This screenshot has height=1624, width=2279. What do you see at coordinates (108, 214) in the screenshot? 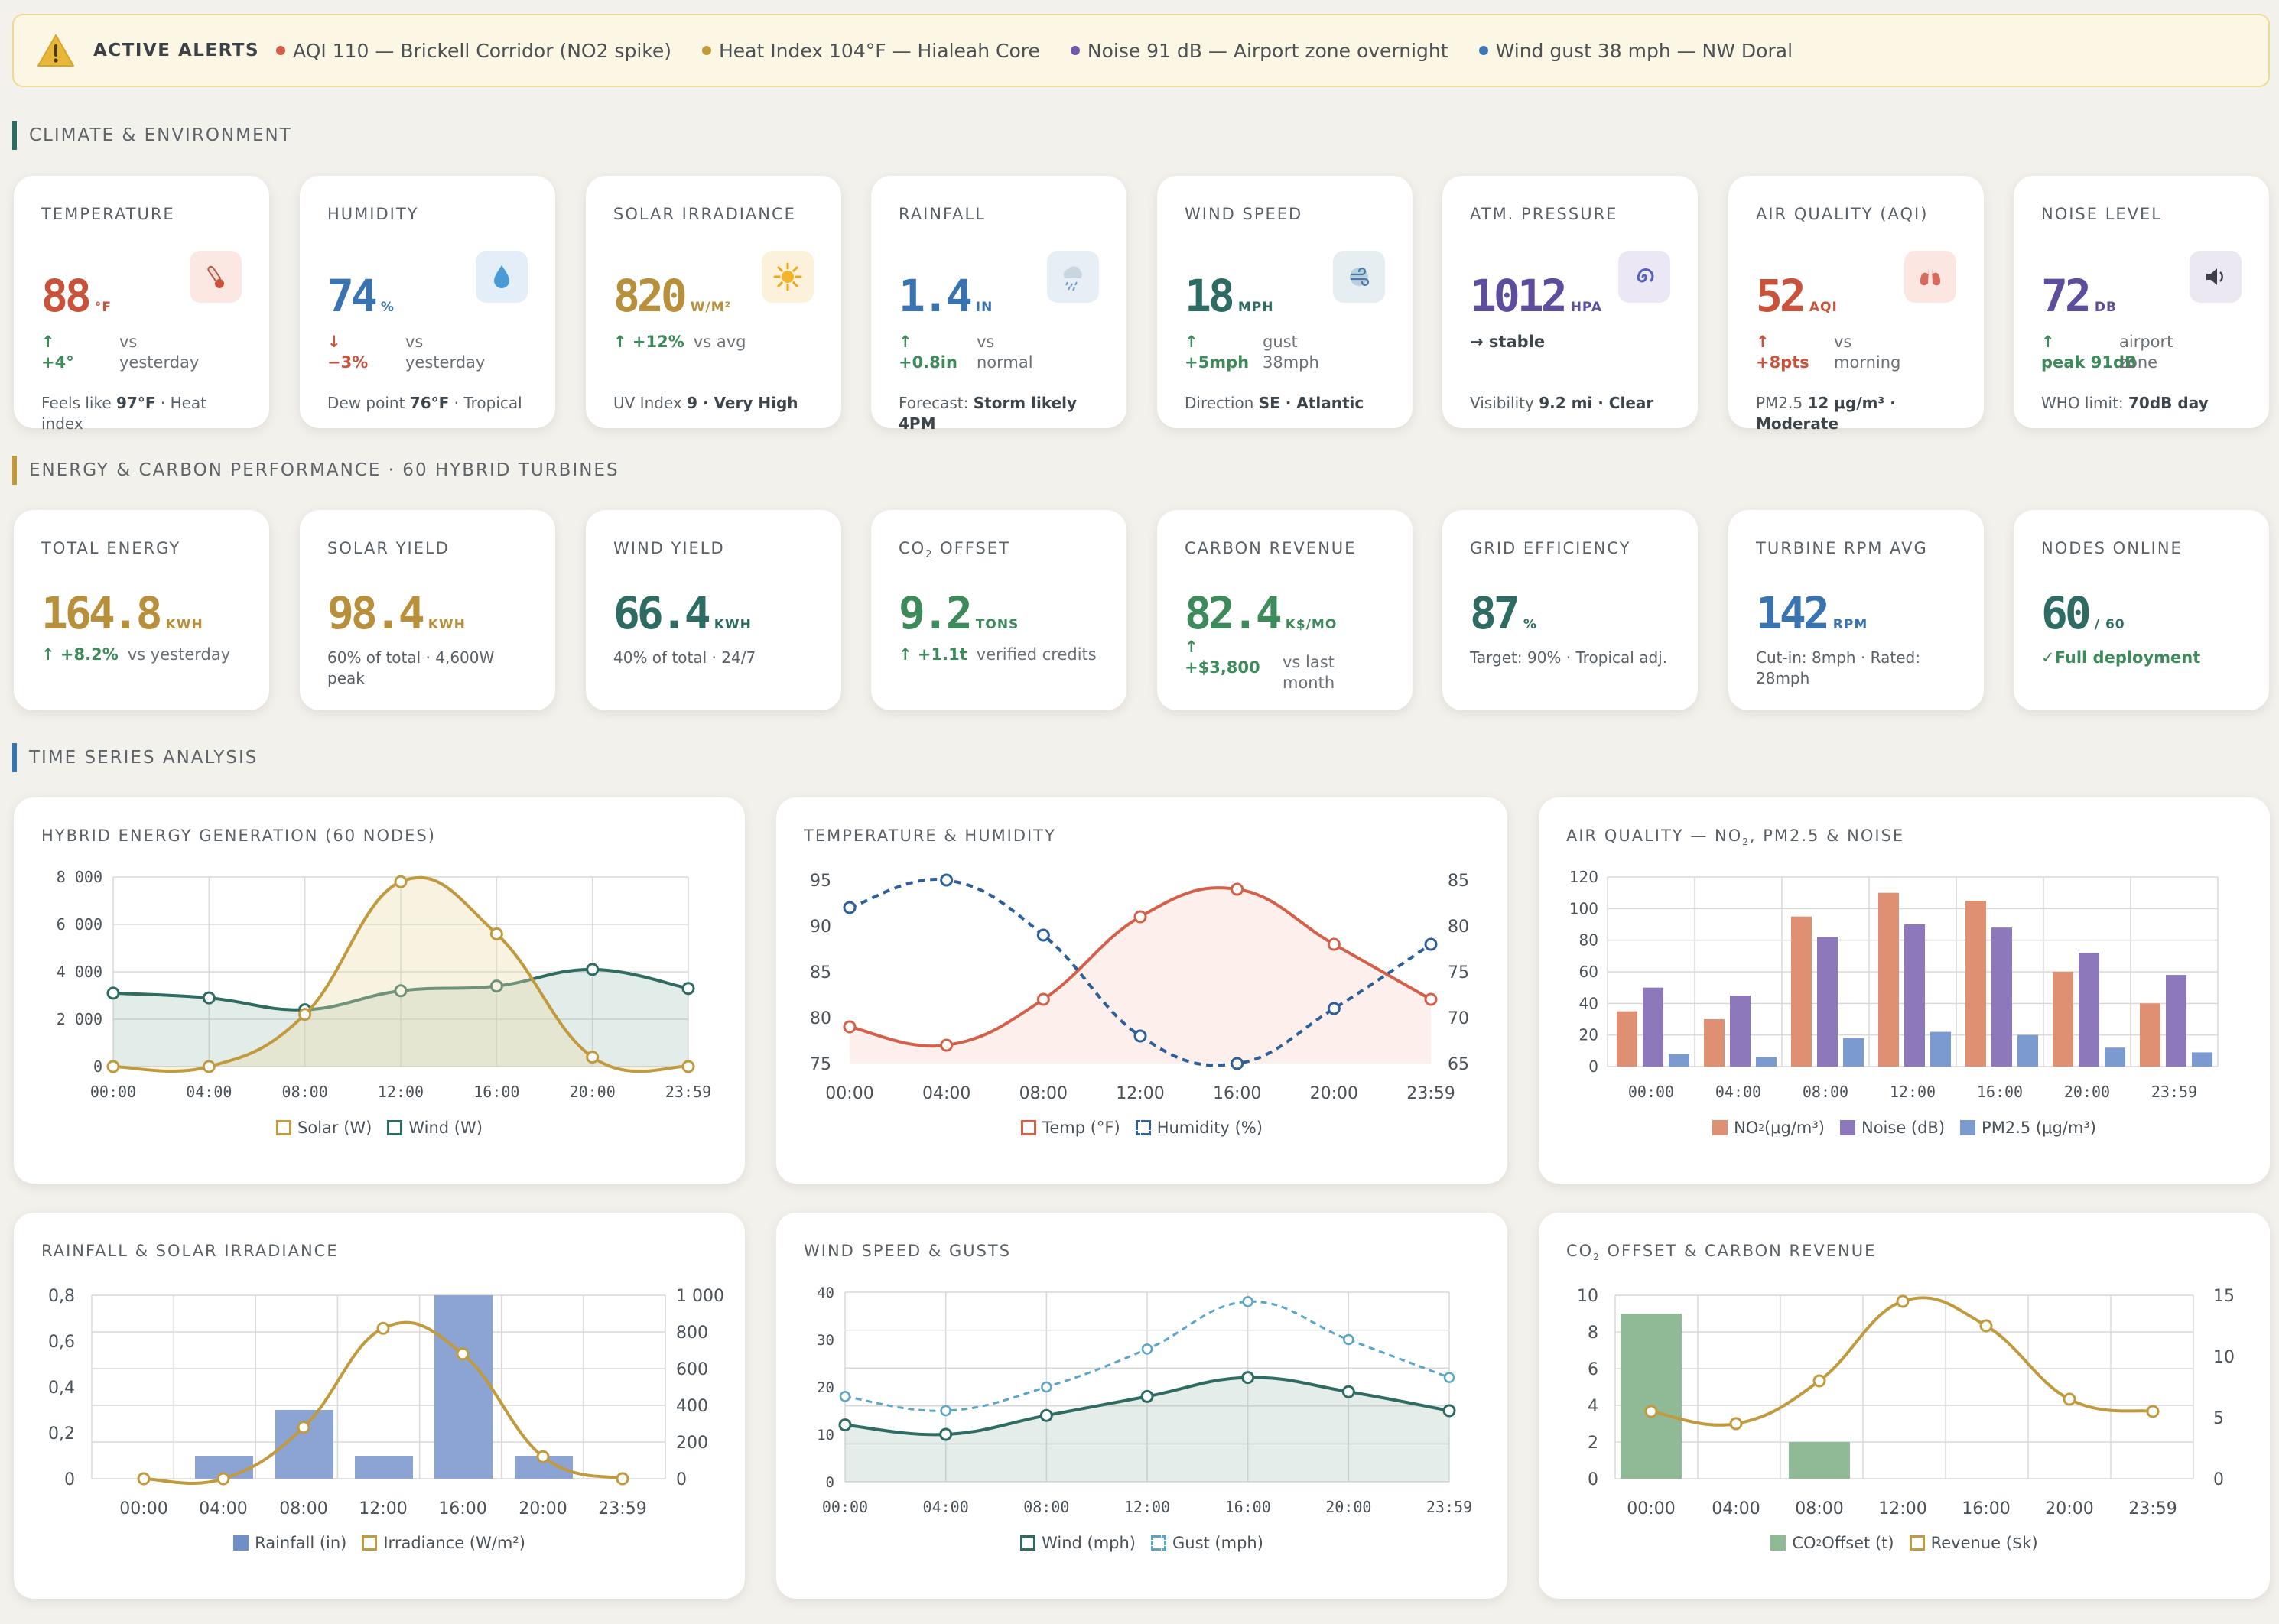
I see `kpi-label: TEMPERATURE` at bounding box center [108, 214].